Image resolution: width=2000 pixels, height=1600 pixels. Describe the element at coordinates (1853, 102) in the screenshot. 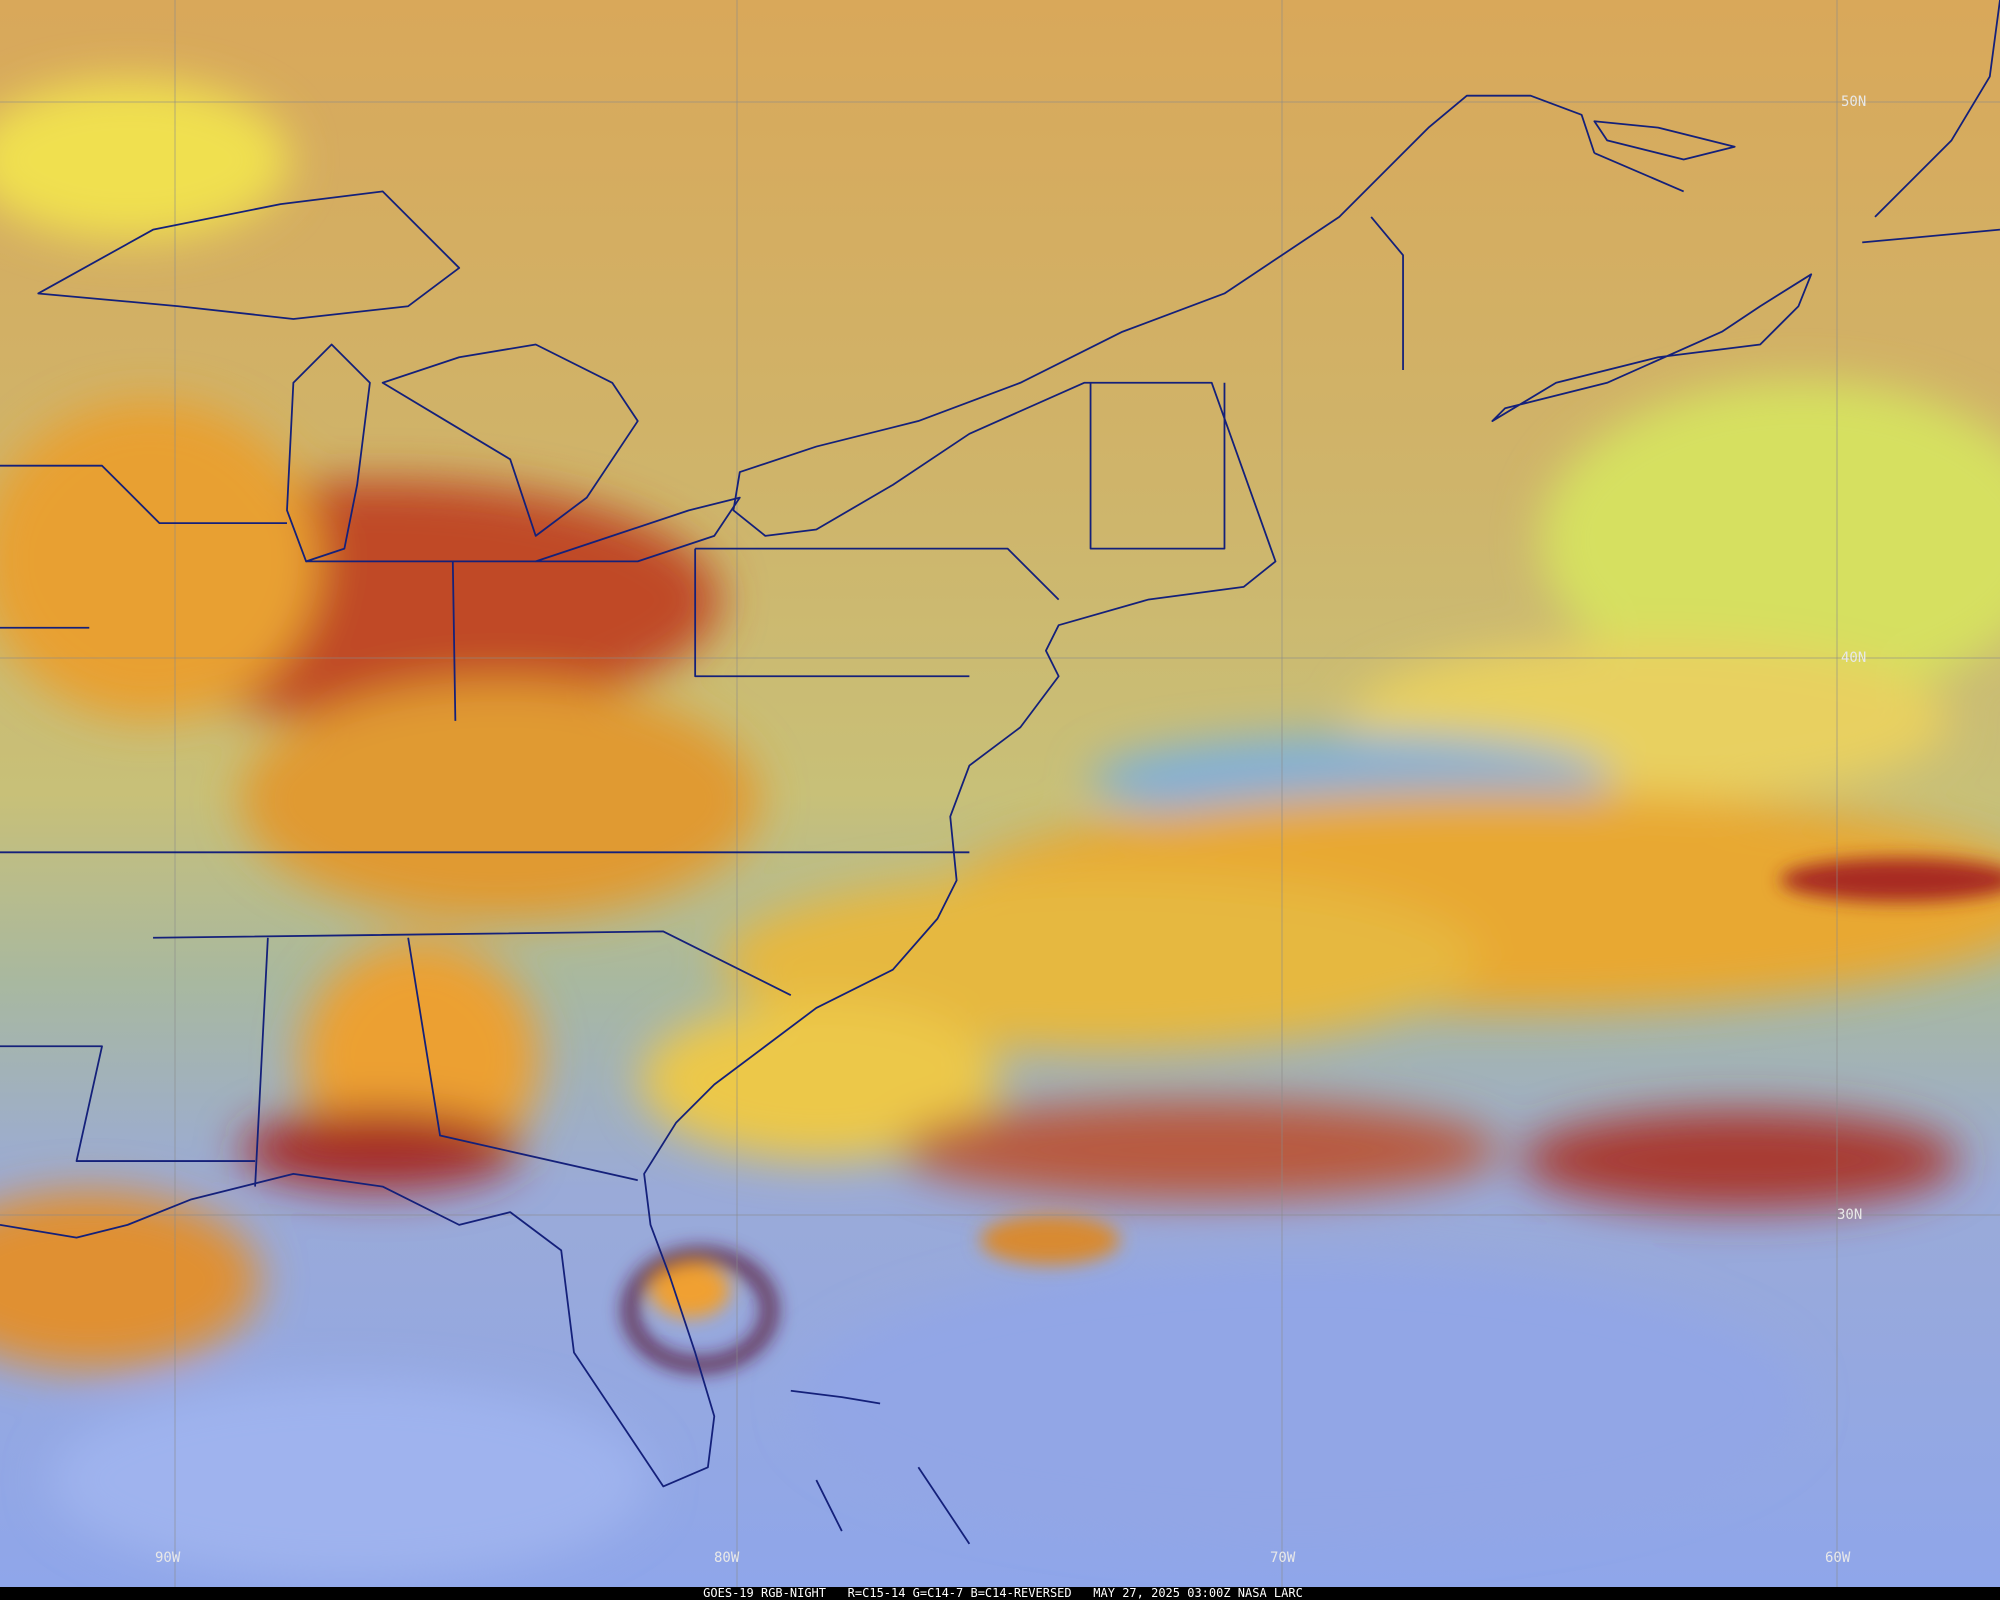

I see `latitude-label: 50N` at that location.